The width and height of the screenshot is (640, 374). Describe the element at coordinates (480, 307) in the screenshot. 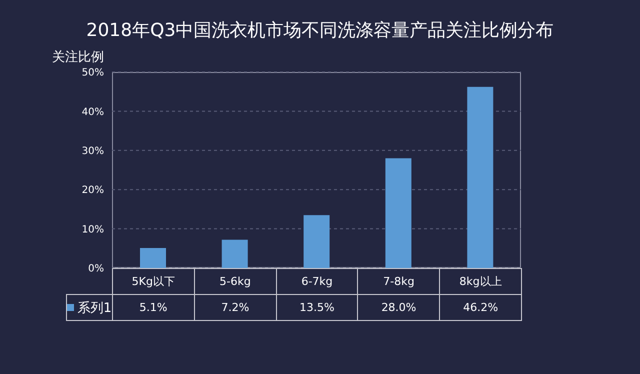

I see `text: 46.2%` at that location.